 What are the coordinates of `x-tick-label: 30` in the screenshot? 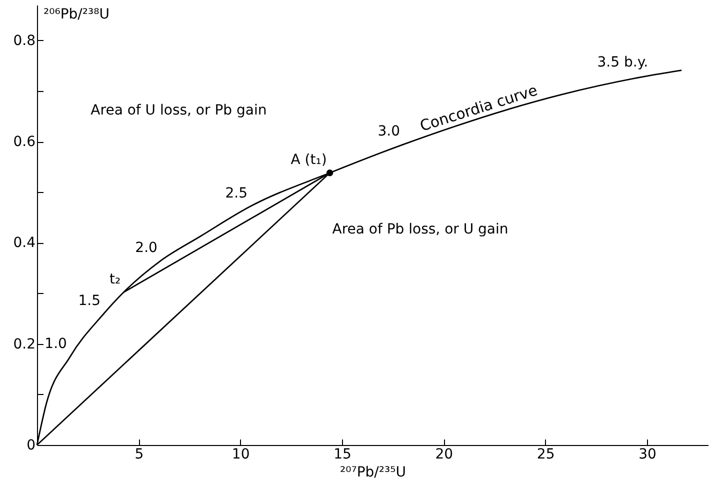 It's located at (647, 454).